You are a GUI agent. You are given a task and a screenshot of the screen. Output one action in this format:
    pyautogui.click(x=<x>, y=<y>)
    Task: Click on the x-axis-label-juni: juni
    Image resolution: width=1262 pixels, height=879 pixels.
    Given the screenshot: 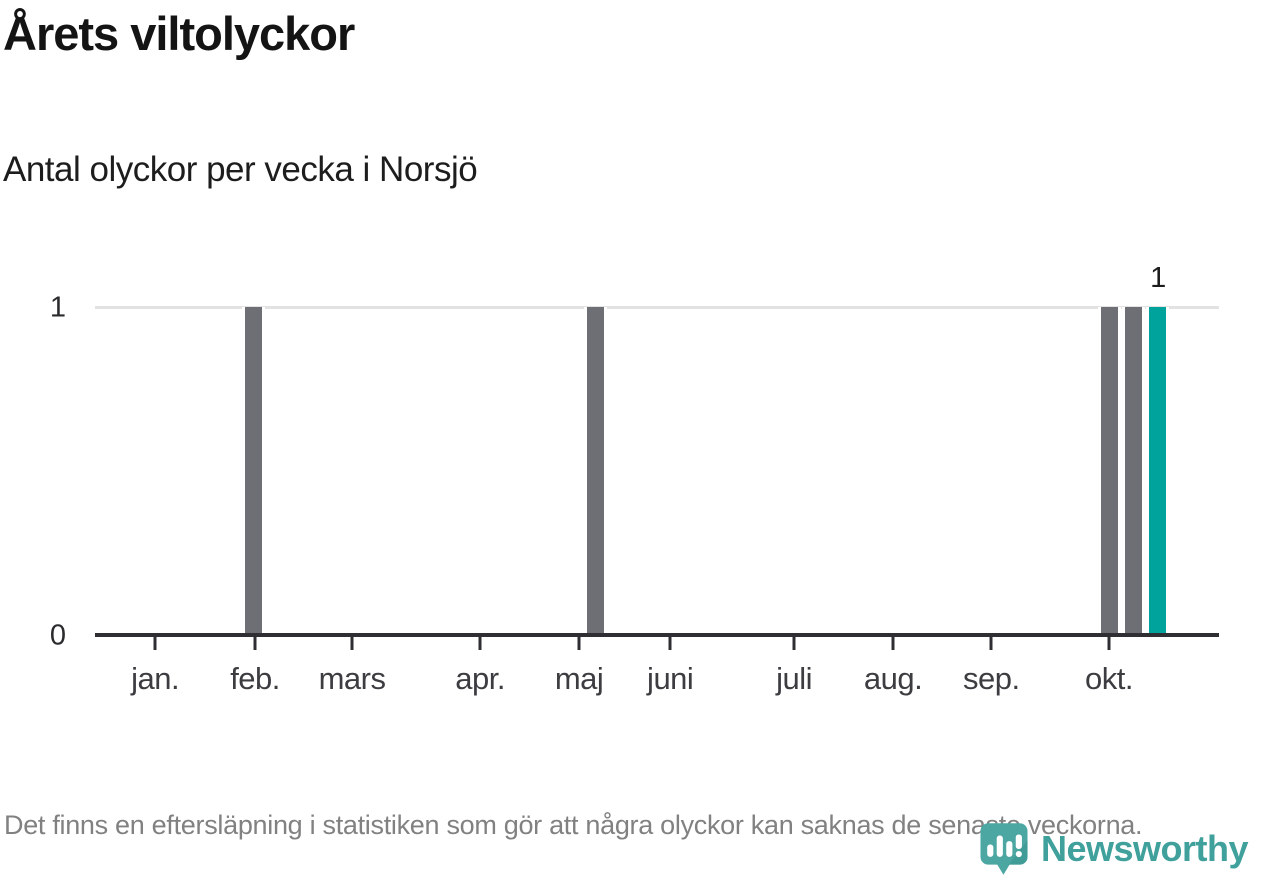 What is the action you would take?
    pyautogui.click(x=670, y=678)
    